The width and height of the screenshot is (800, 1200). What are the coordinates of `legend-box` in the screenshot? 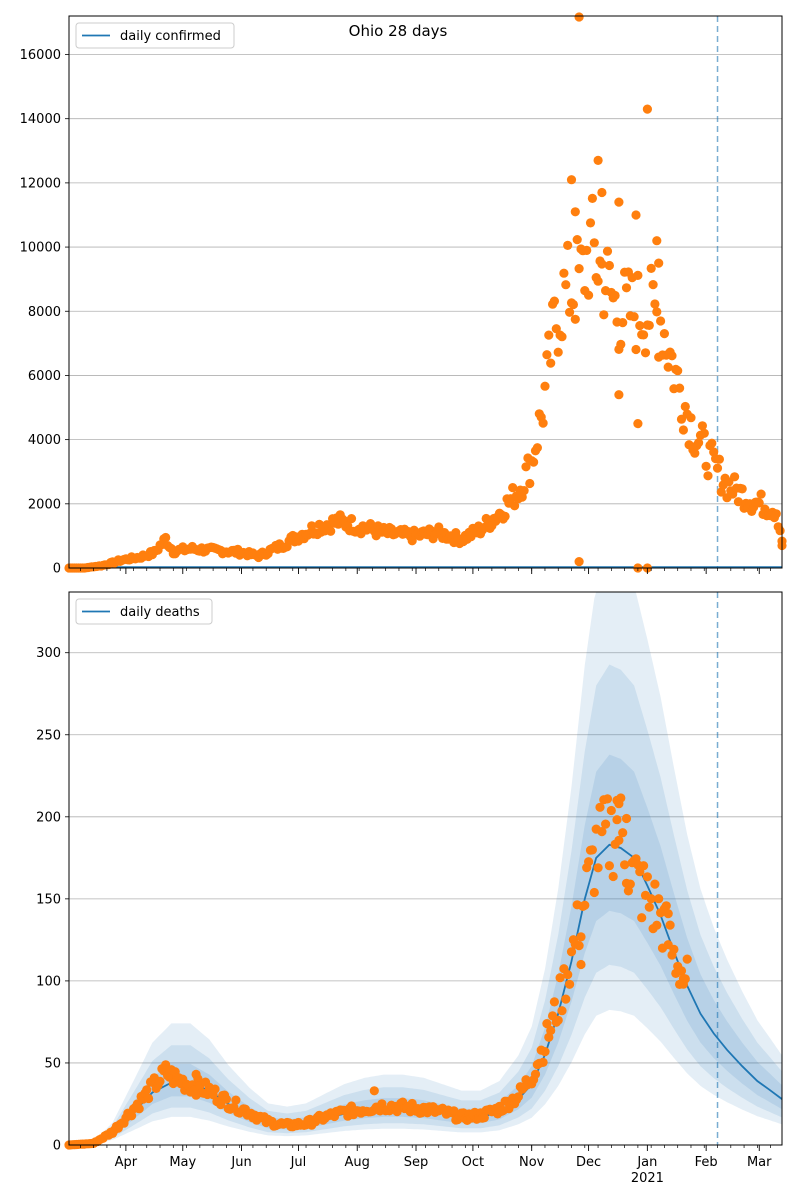 It's located at (155, 35).